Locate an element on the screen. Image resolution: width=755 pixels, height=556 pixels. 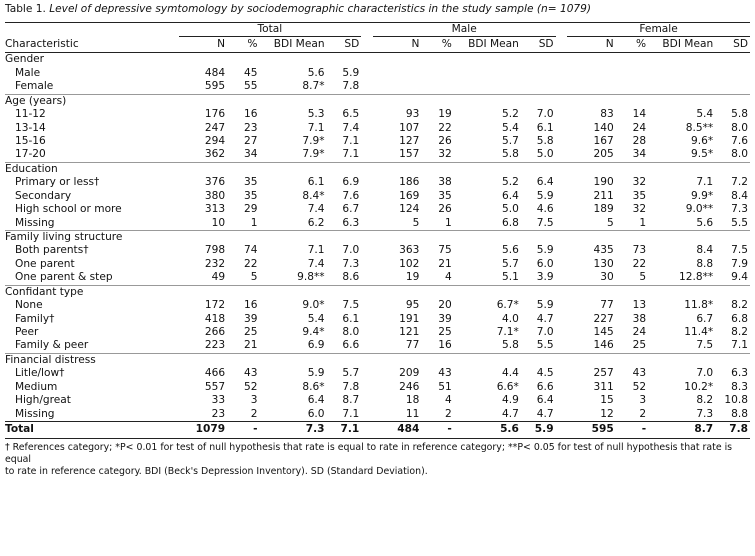
cell-total: 7.4 is located at coordinates (316, 263).